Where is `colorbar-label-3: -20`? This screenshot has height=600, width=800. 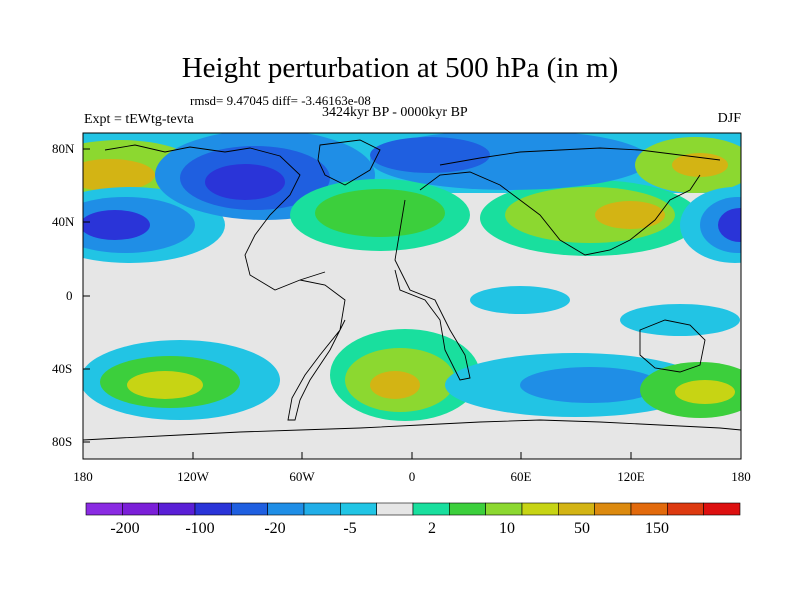 colorbar-label-3: -20 is located at coordinates (274, 528).